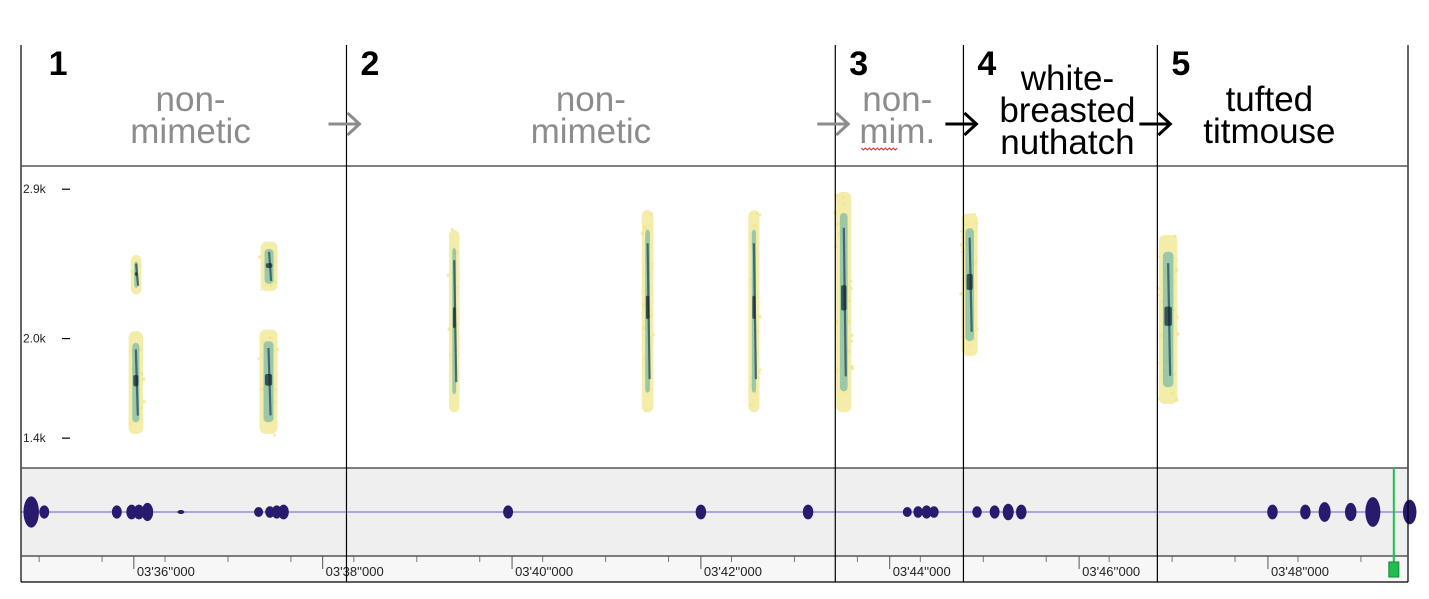  I want to click on segment-label-3: mim., so click(897, 131).